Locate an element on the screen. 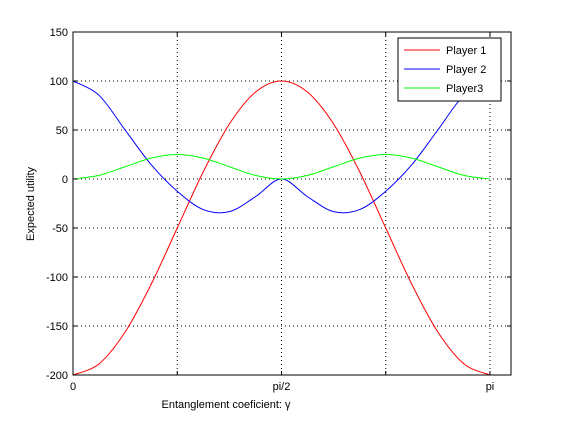 This screenshot has height=425, width=561. legend-label-2: Player3 is located at coordinates (464, 89).